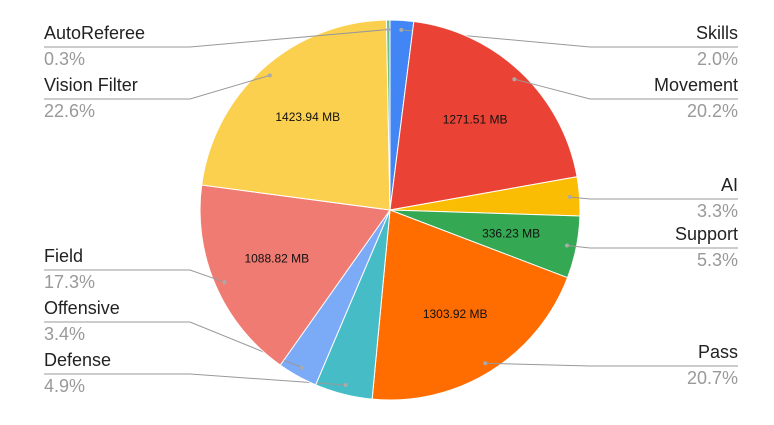 This screenshot has height=425, width=774. What do you see at coordinates (511, 233) in the screenshot?
I see `slice-label: 336.23 MB` at bounding box center [511, 233].